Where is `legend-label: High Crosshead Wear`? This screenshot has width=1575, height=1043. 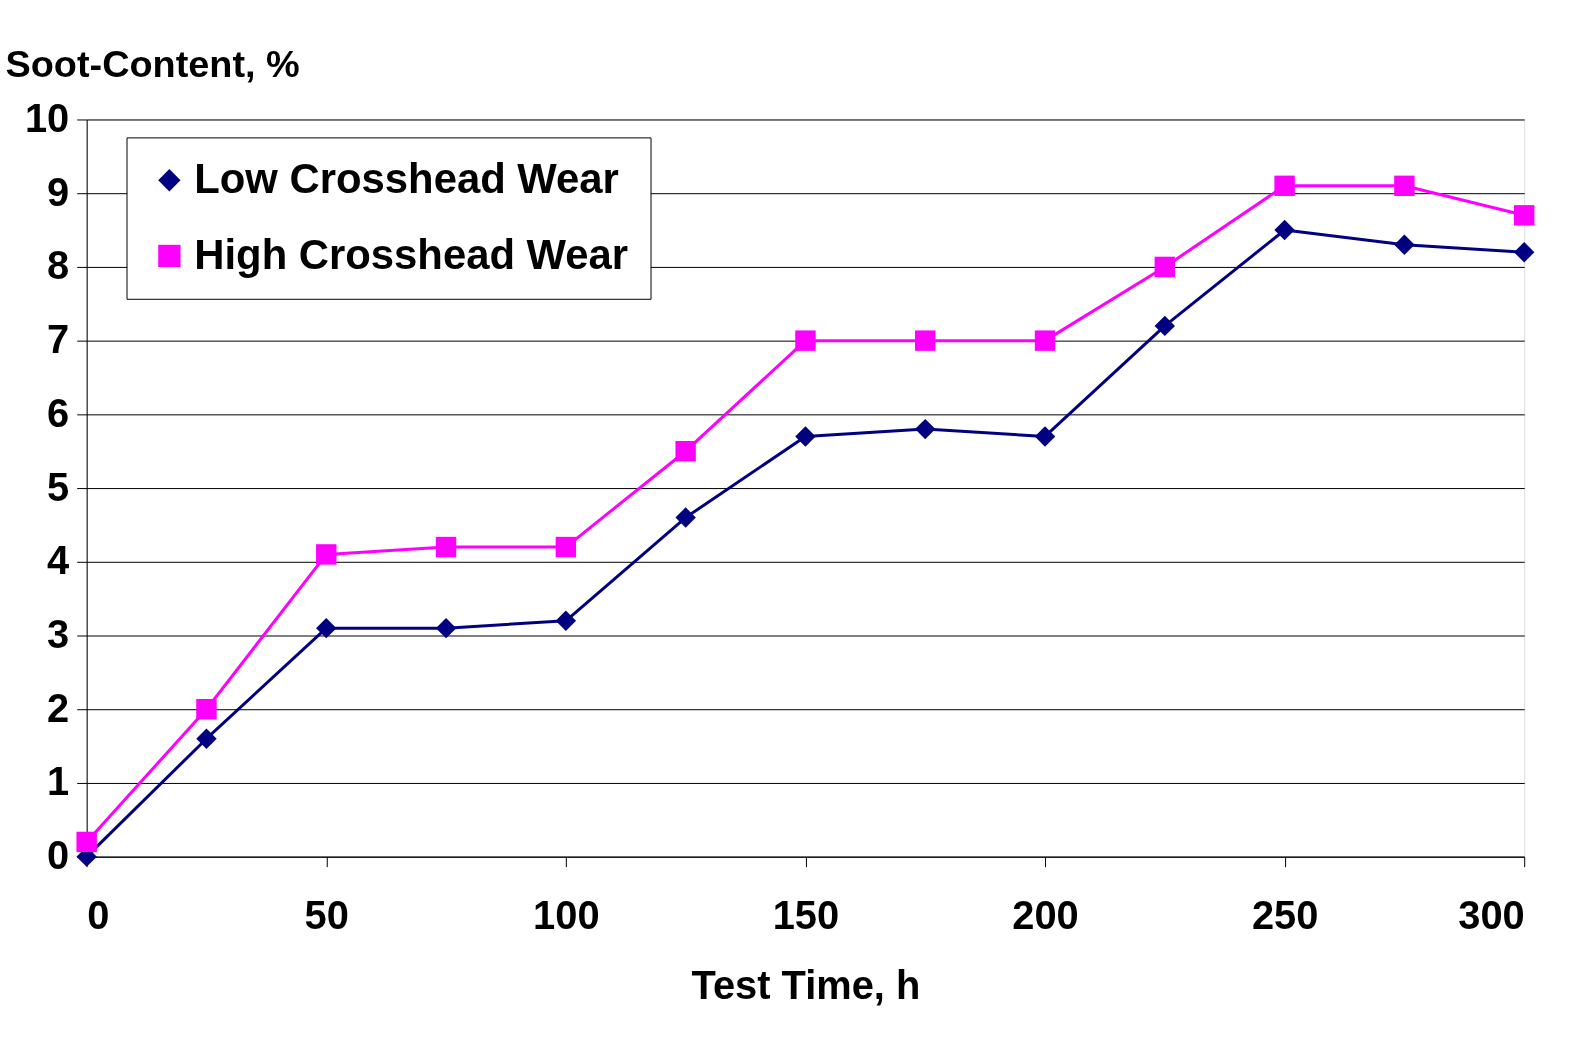 legend-label: High Crosshead Wear is located at coordinates (411, 254).